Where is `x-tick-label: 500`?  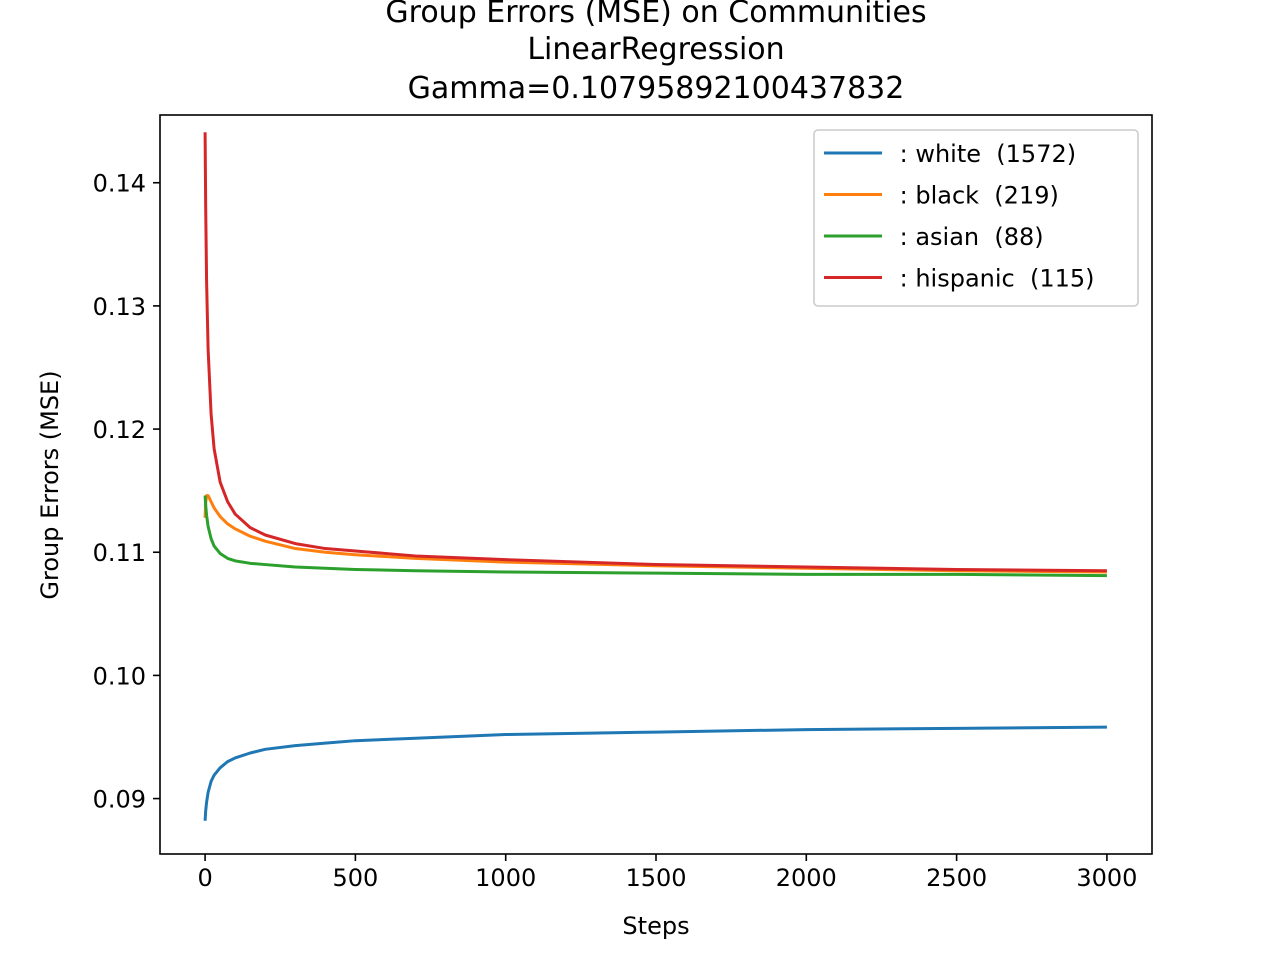
x-tick-label: 500 is located at coordinates (355, 878).